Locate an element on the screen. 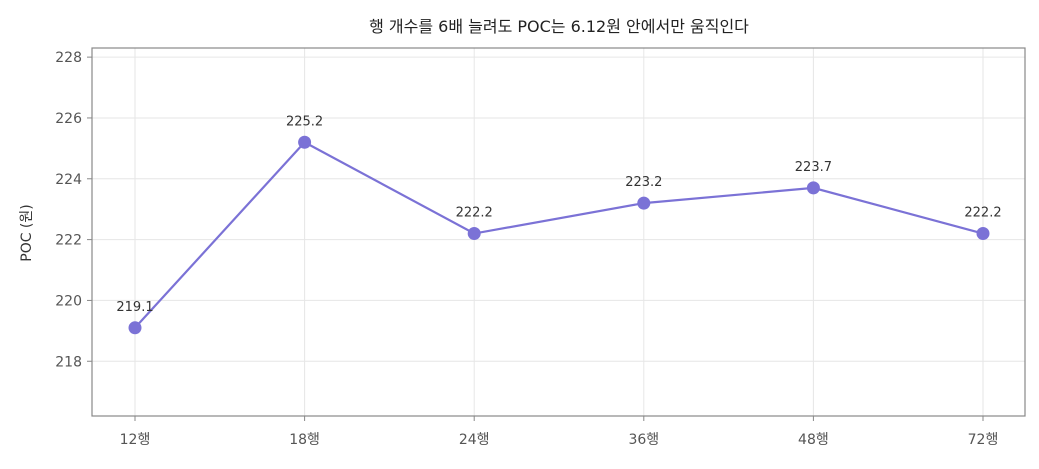  y-tick-label: 228 is located at coordinates (68, 58).